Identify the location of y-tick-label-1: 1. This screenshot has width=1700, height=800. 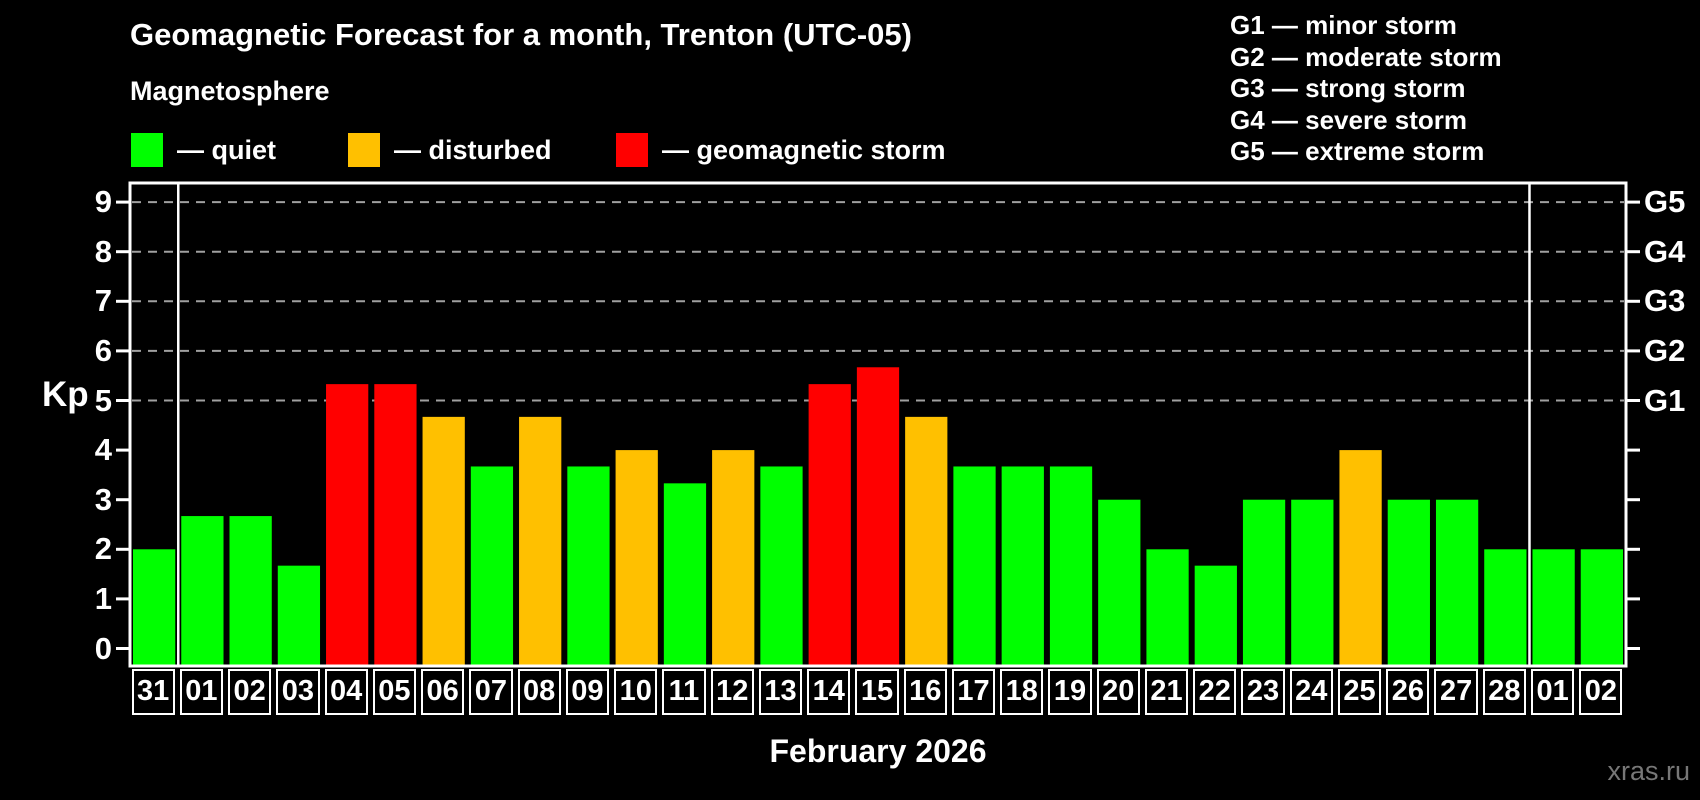
(103, 598).